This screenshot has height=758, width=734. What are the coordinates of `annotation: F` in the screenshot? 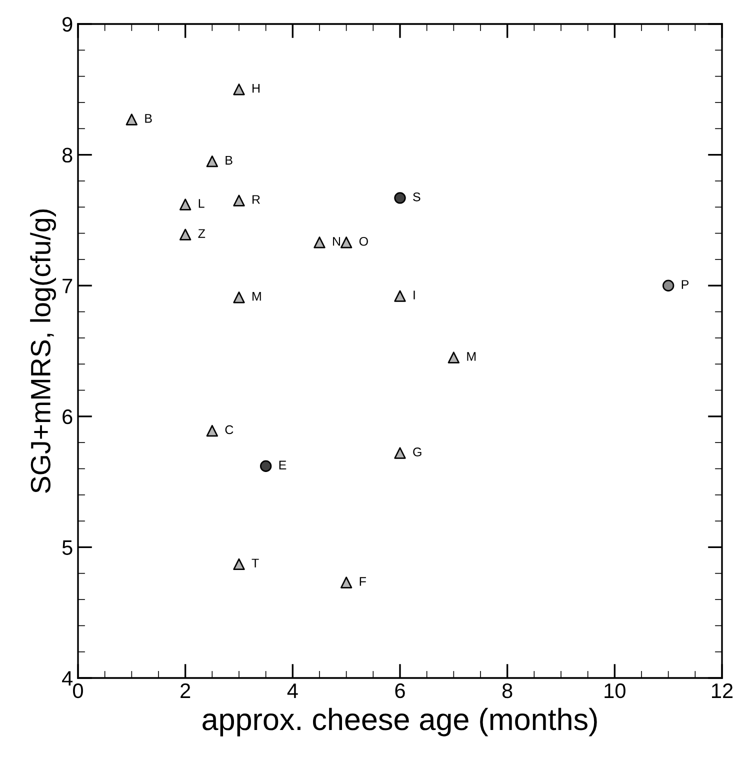 It's located at (363, 581).